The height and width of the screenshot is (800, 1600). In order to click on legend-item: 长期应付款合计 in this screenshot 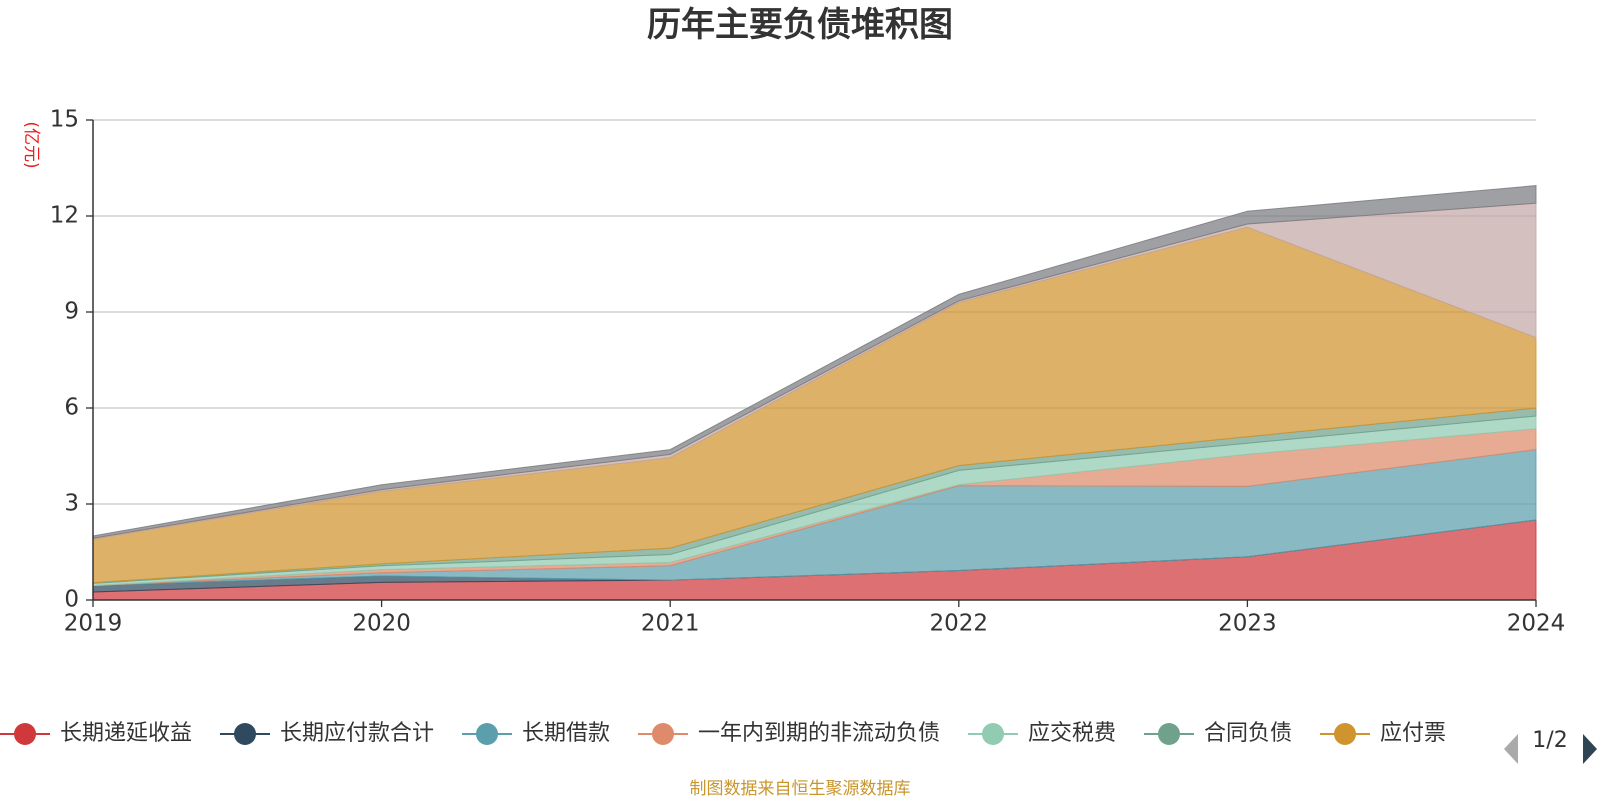, I will do `click(327, 733)`.